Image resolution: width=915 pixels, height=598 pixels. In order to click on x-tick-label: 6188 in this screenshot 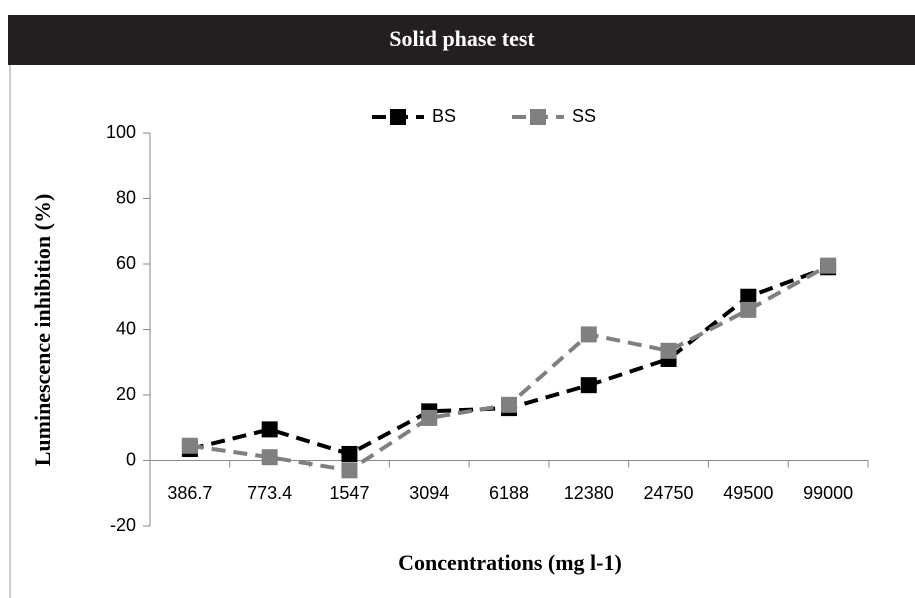, I will do `click(509, 493)`.